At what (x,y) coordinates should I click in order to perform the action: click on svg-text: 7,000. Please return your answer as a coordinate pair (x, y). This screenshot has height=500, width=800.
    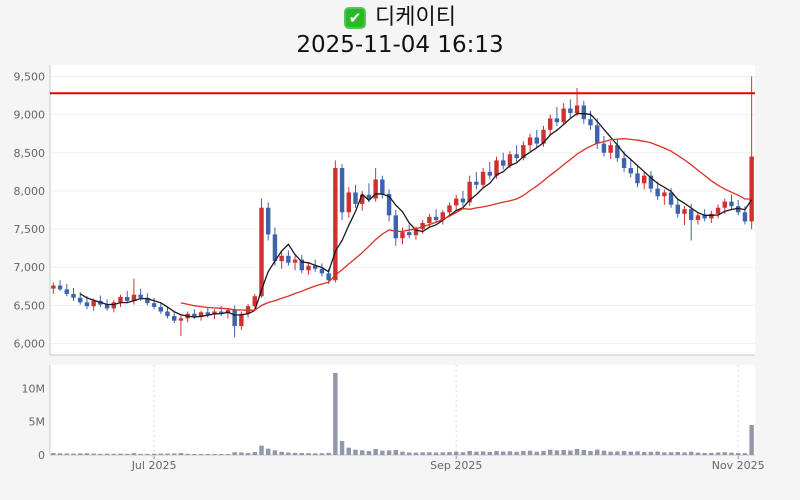
    Looking at the image, I should click on (30, 267).